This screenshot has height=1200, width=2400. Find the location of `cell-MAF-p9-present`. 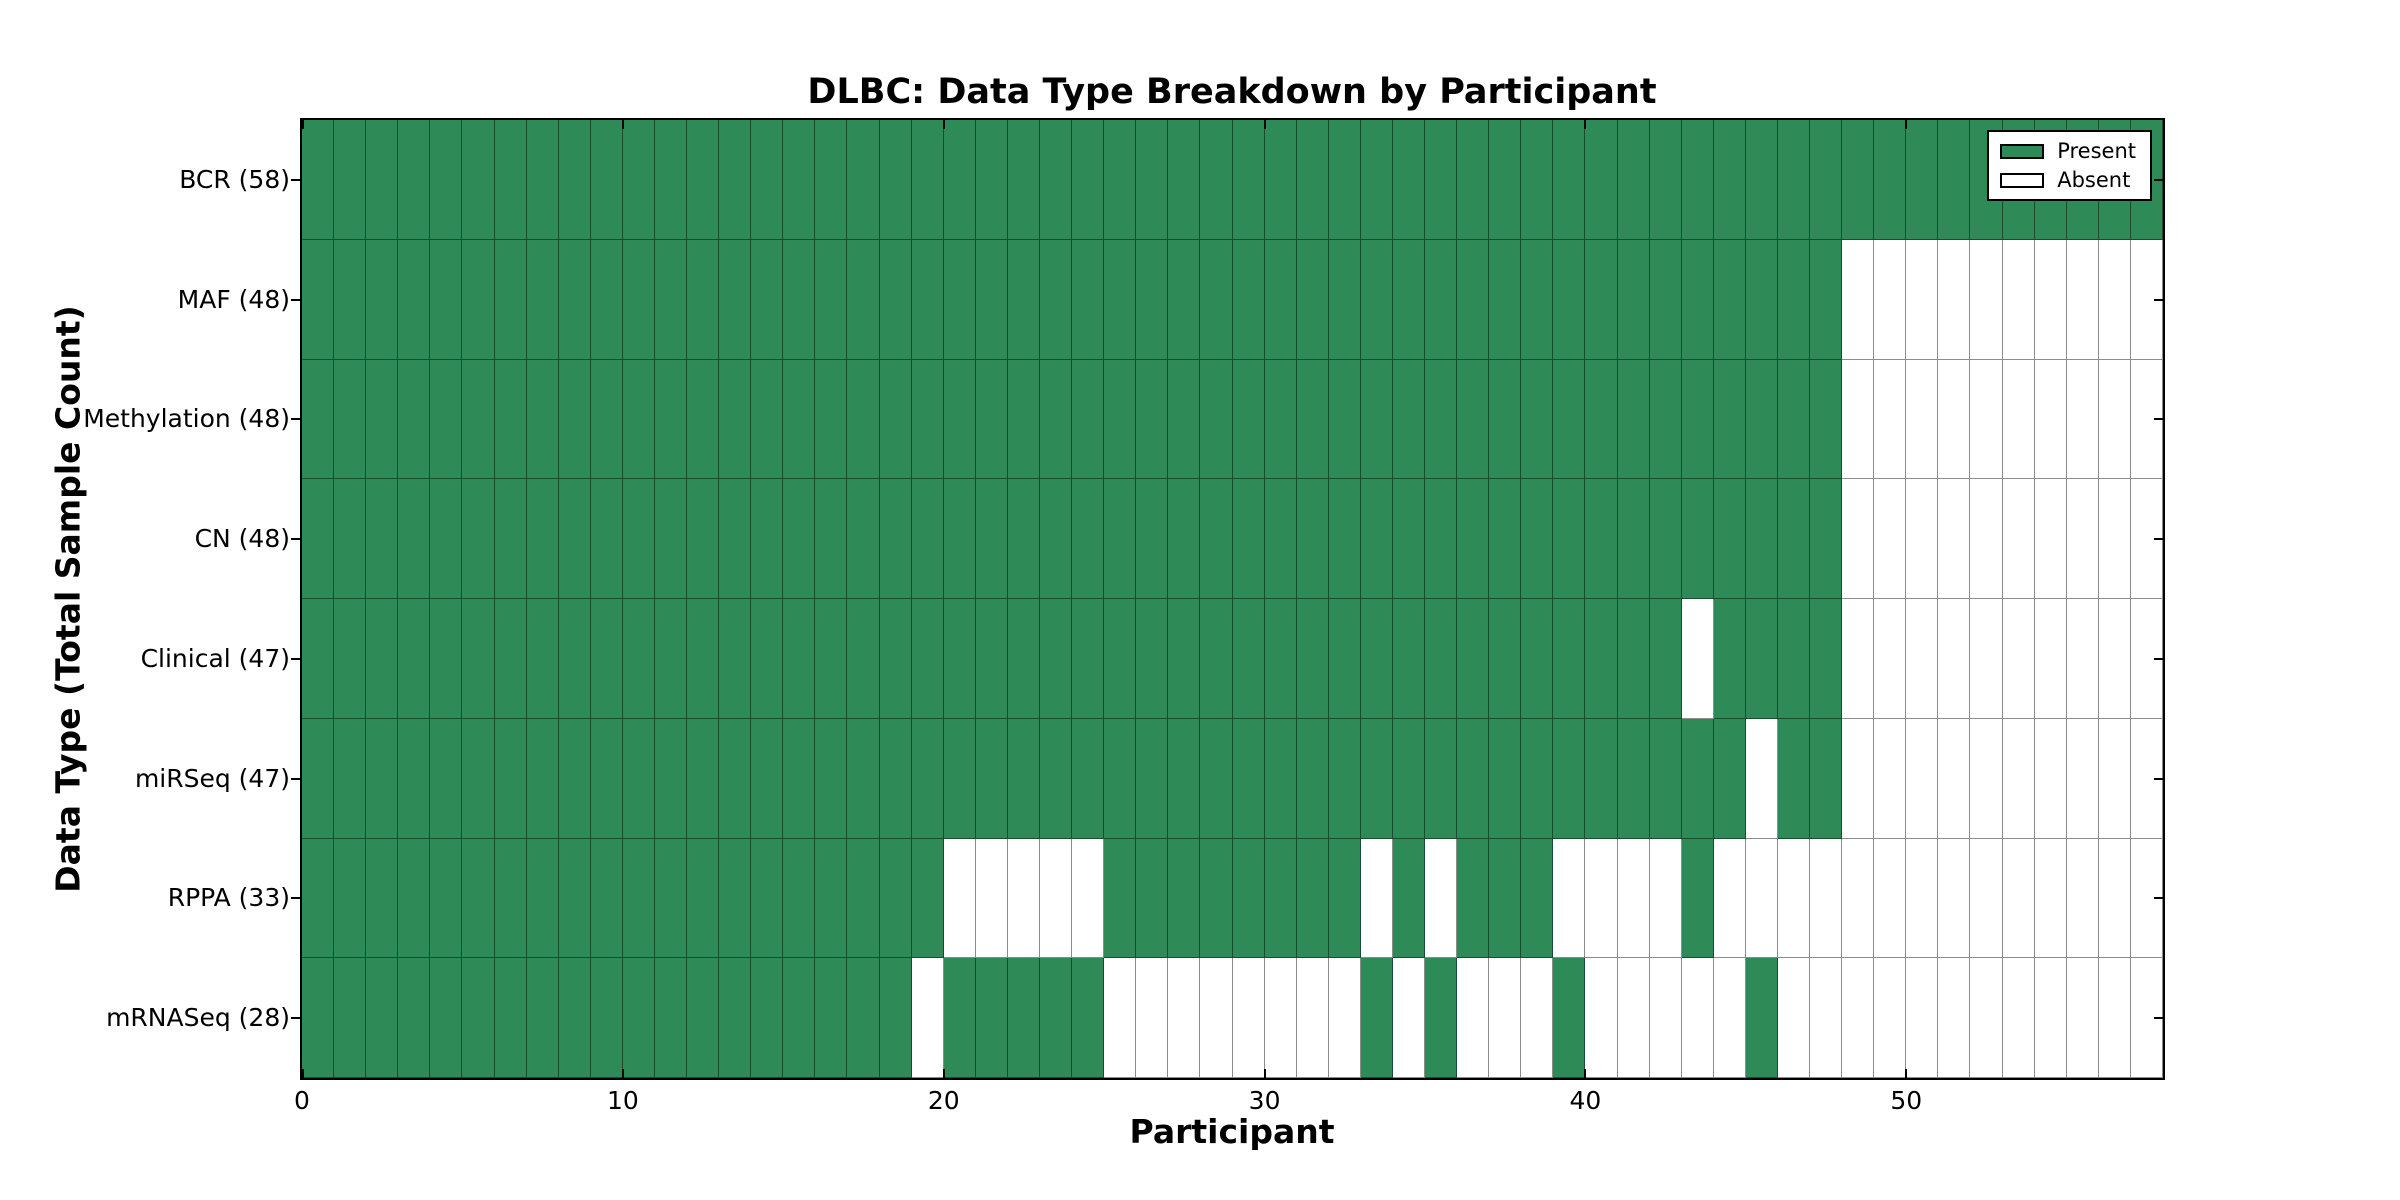

cell-MAF-p9-present is located at coordinates (606, 299).